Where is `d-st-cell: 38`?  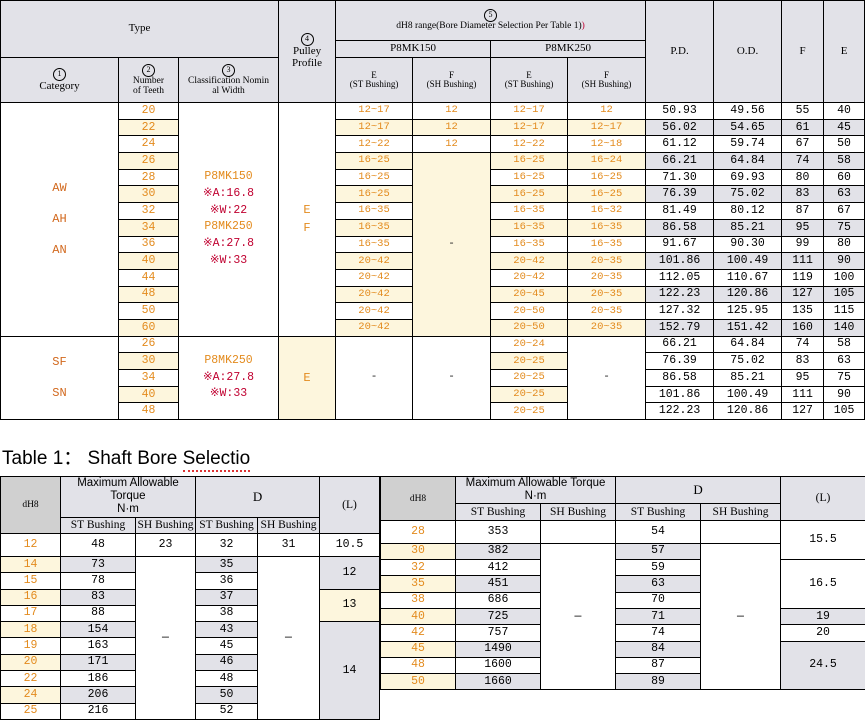 d-st-cell: 38 is located at coordinates (227, 613).